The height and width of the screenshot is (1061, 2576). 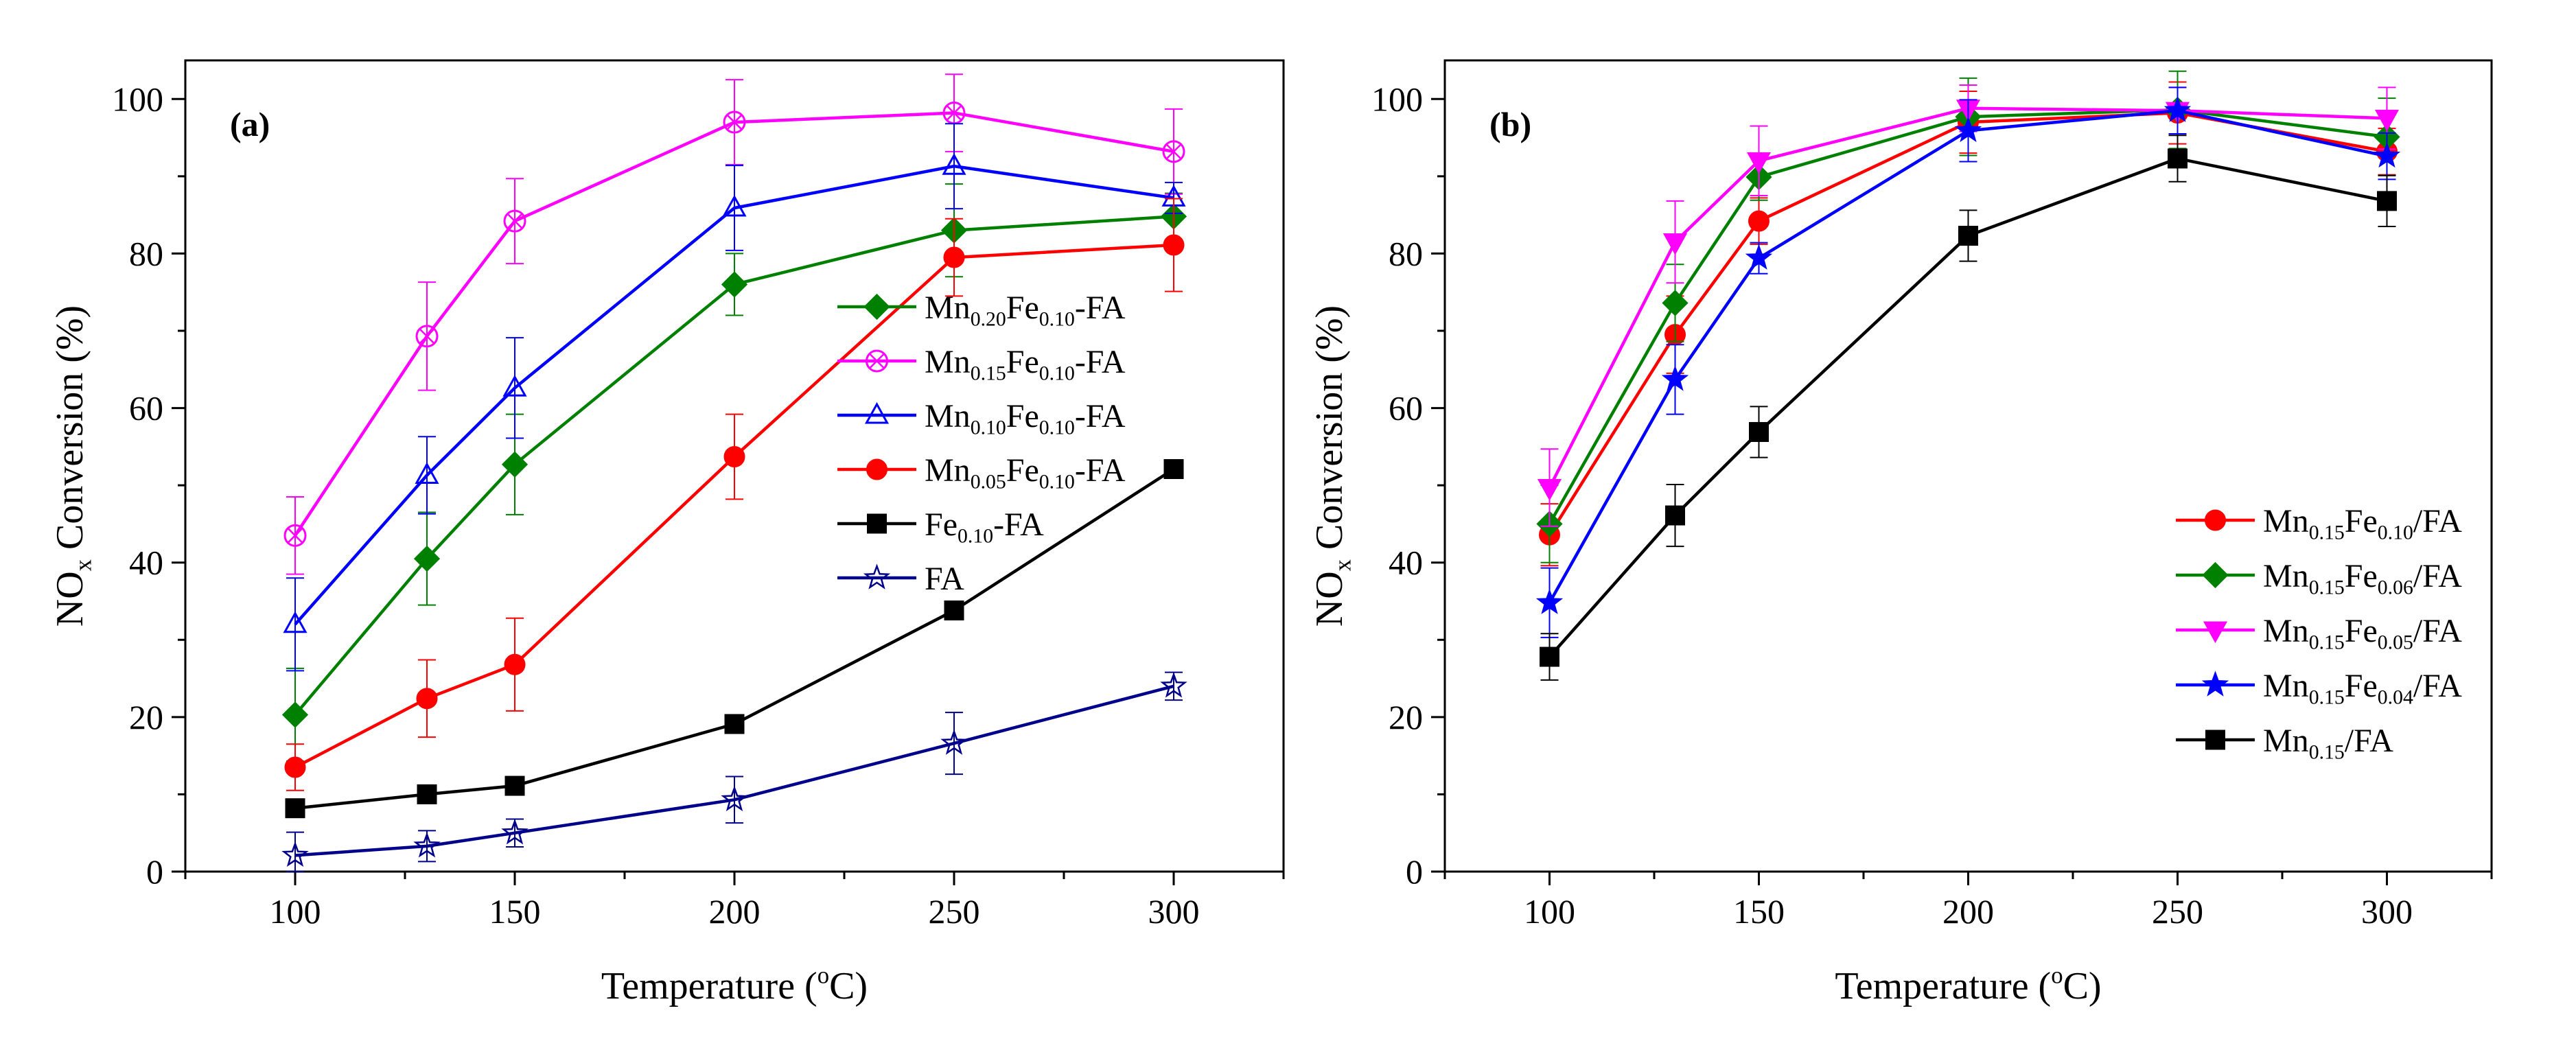 What do you see at coordinates (1174, 912) in the screenshot?
I see `x-tick-label: 300` at bounding box center [1174, 912].